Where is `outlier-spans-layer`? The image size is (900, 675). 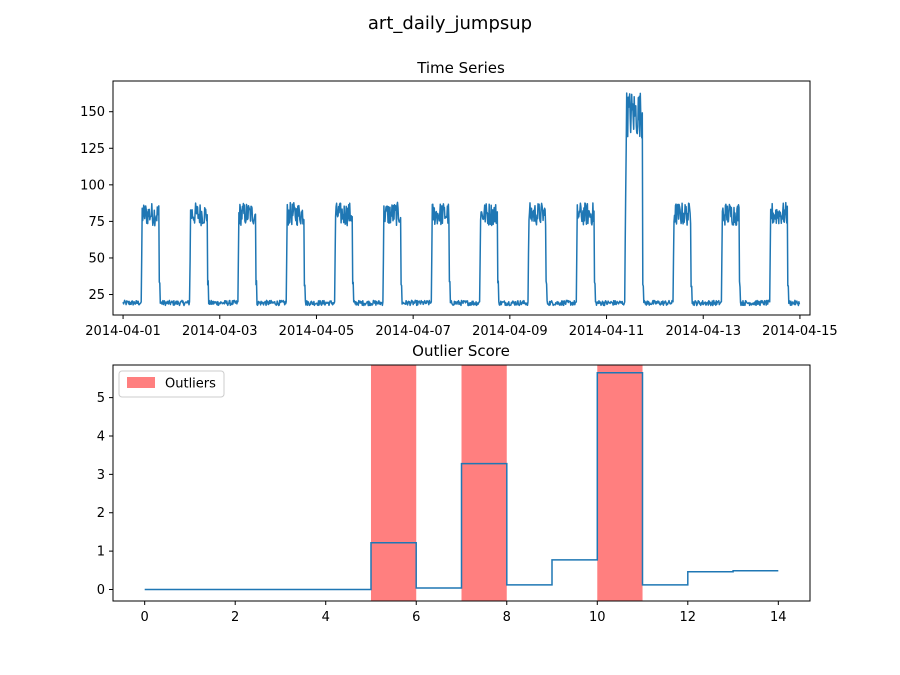
outlier-spans-layer is located at coordinates (506, 483).